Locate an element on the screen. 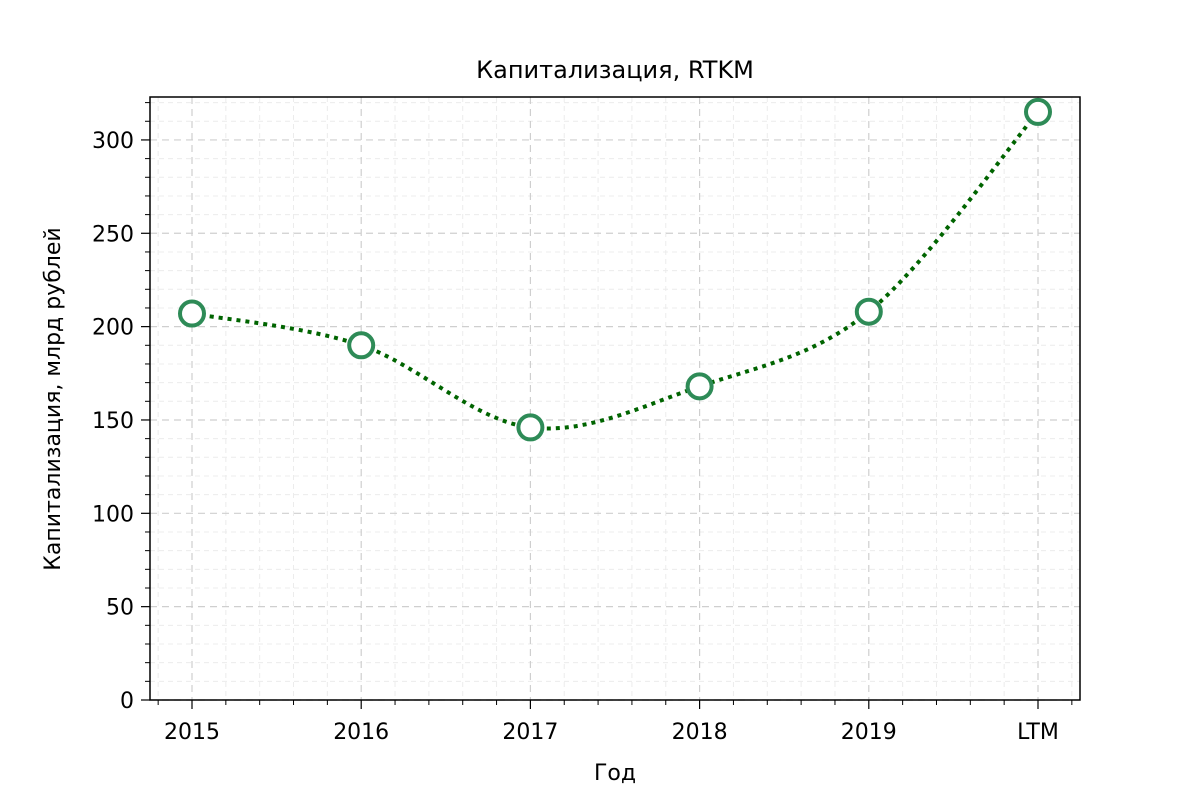  x-tick-label: 2019 is located at coordinates (869, 732).